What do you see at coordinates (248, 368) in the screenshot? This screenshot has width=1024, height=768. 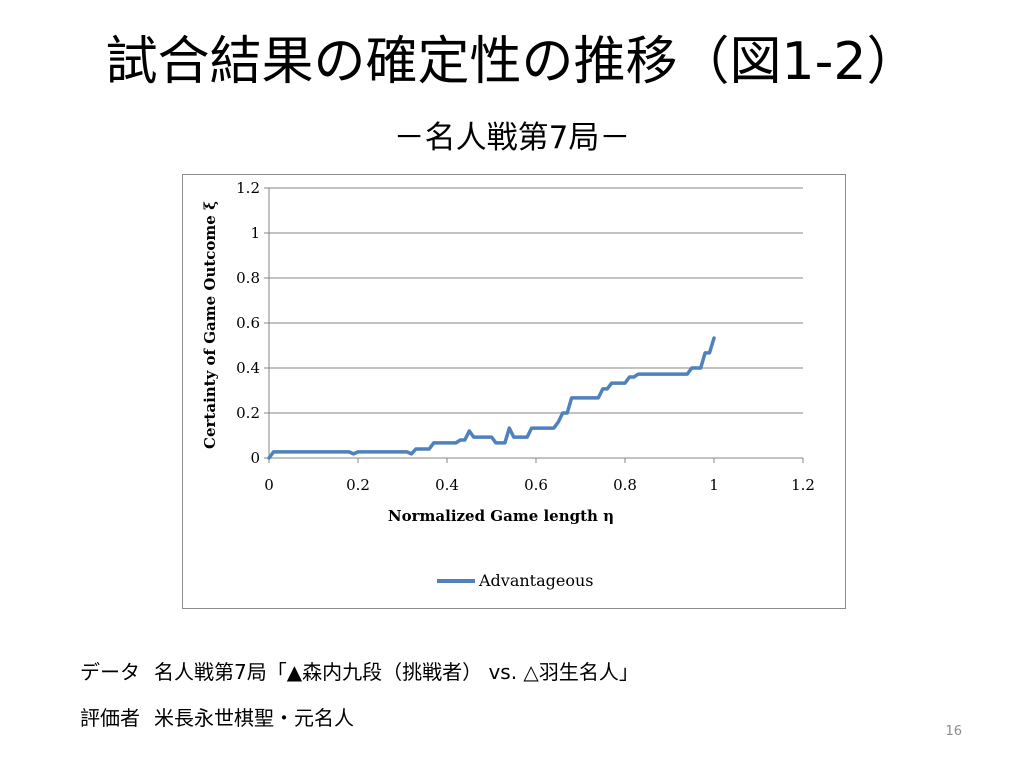 I see `y-tick-label: 0.4` at bounding box center [248, 368].